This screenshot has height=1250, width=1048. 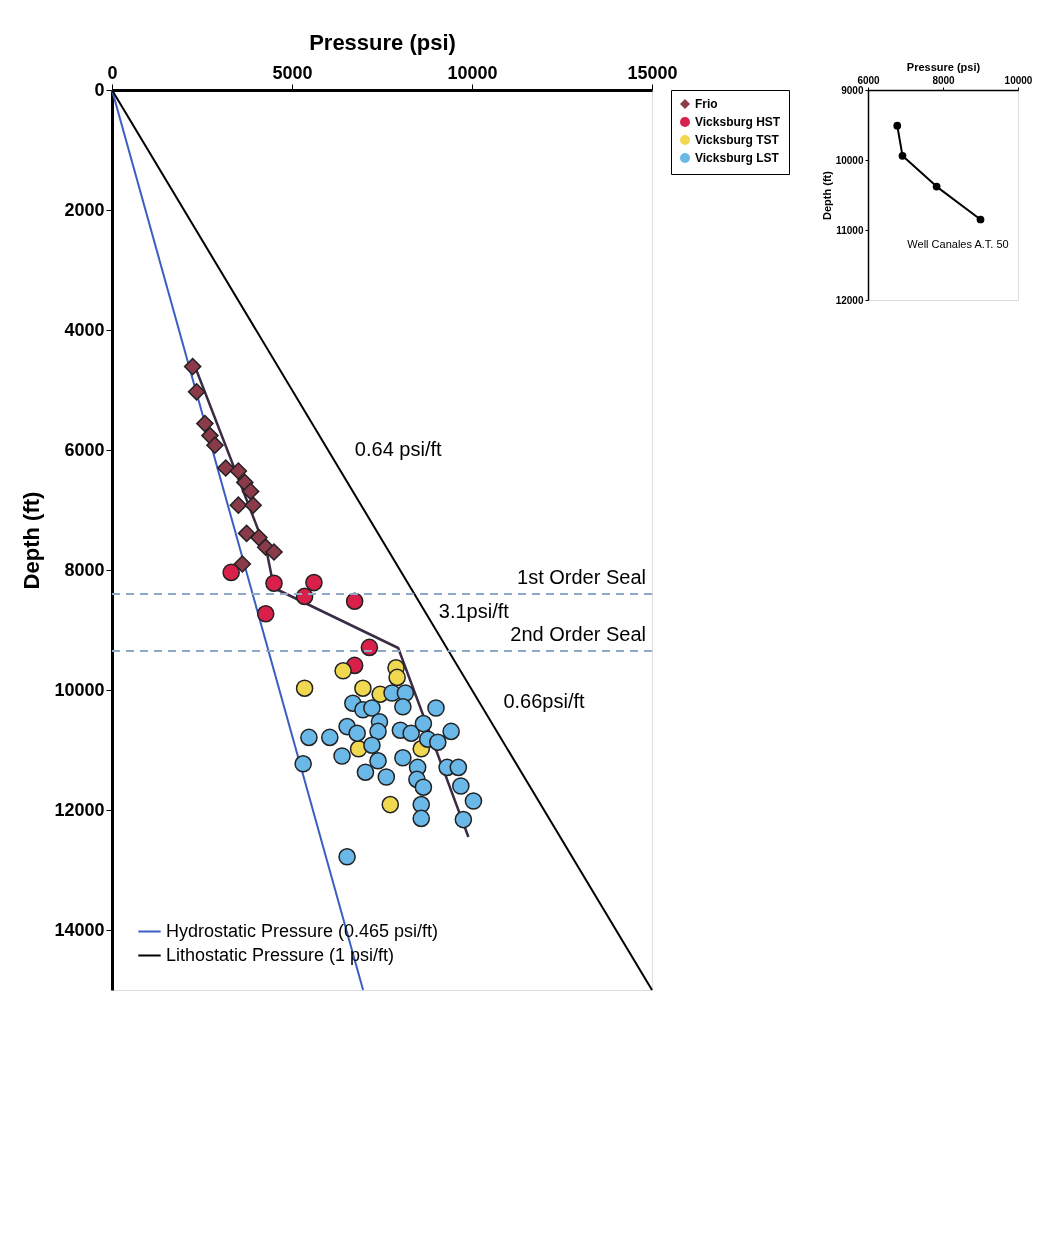 What do you see at coordinates (79, 929) in the screenshot?
I see `y-tick-label: 14000` at bounding box center [79, 929].